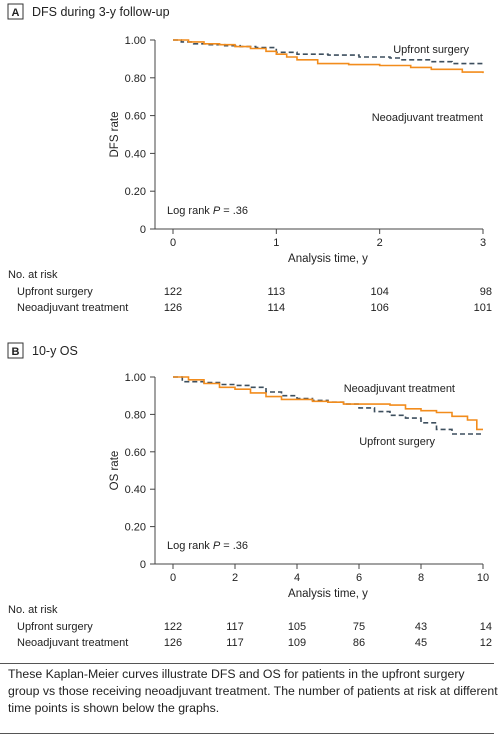 This screenshot has height=746, width=504. I want to click on x-tick-label: 8, so click(421, 578).